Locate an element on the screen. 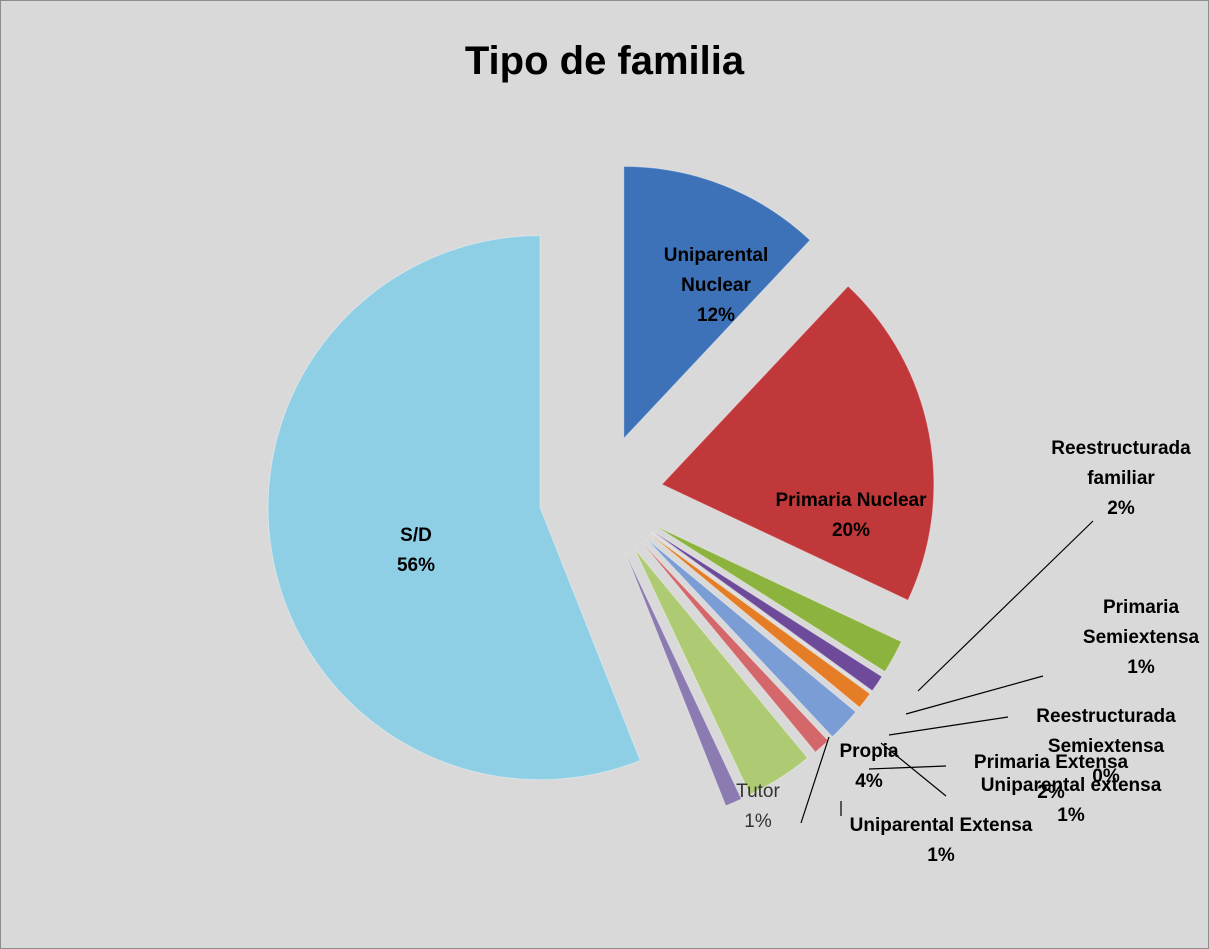 The image size is (1209, 949). slice-label: Reestructurada Semiextensa 0% is located at coordinates (1106, 747).